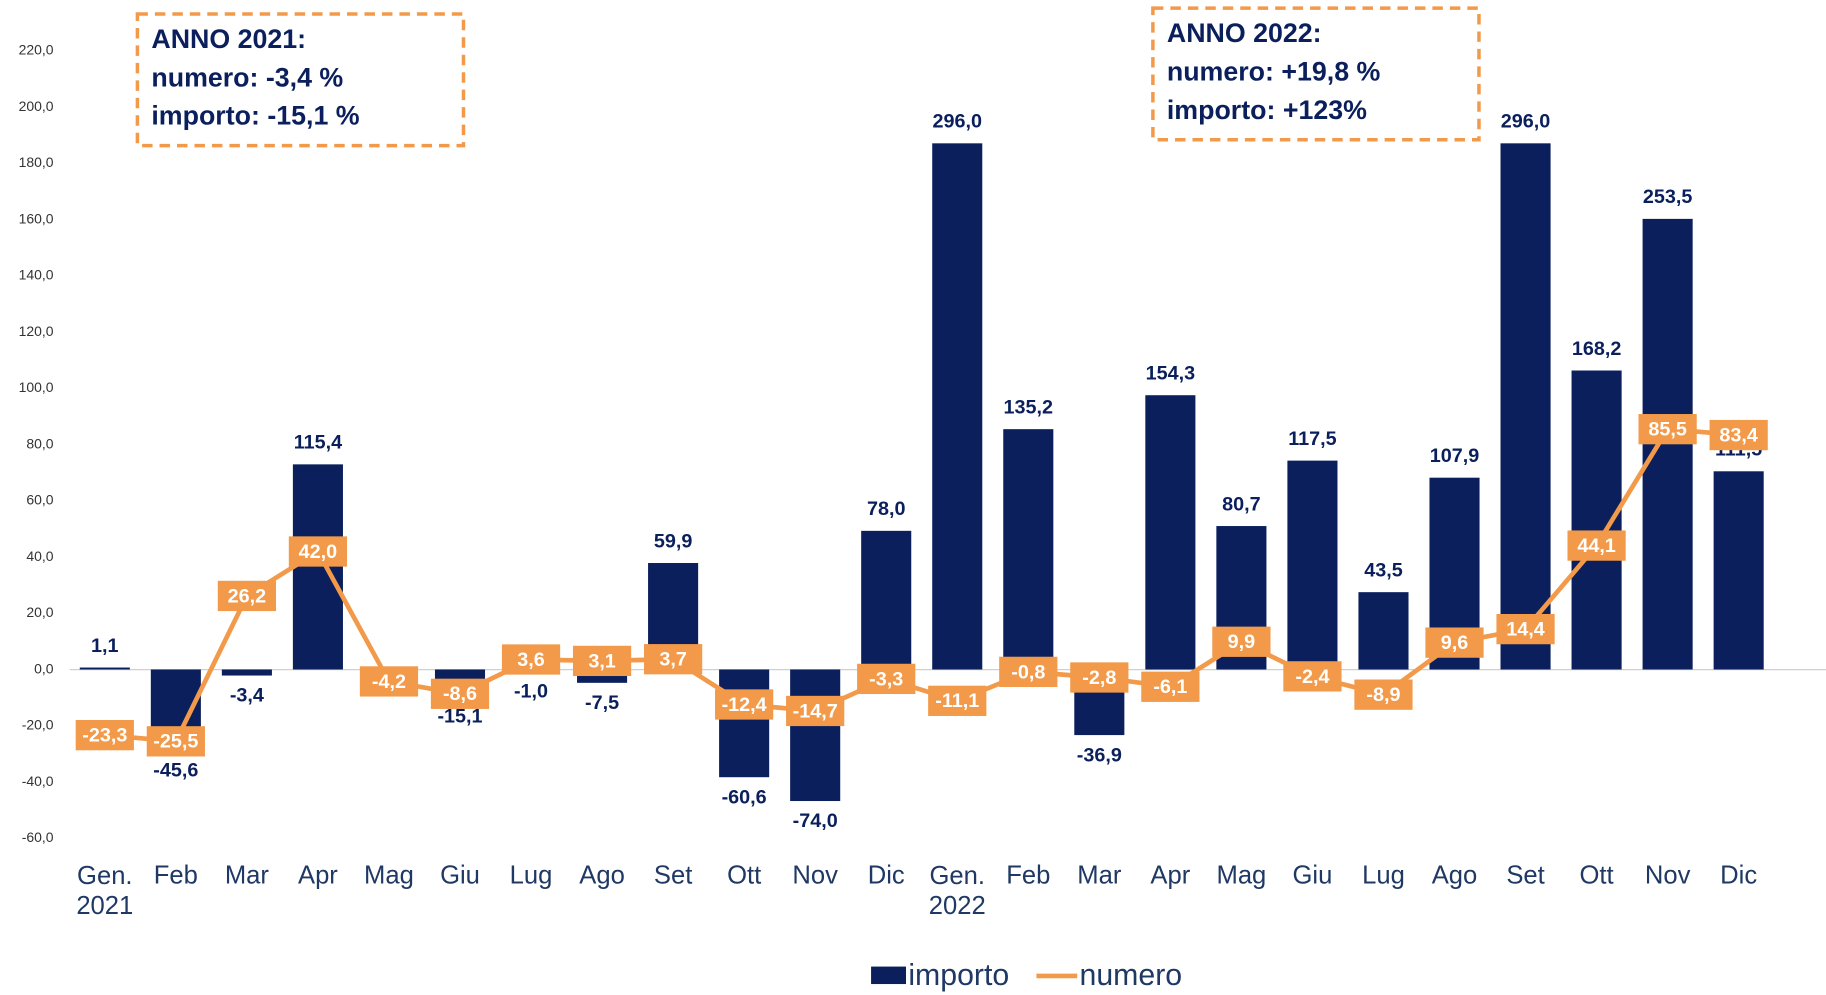  I want to click on line-label: -8,6, so click(460, 694).